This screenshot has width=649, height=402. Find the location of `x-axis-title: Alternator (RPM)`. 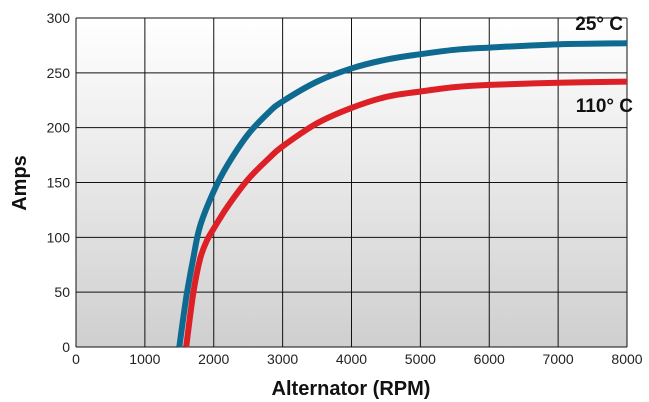

x-axis-title: Alternator (RPM) is located at coordinates (351, 389).